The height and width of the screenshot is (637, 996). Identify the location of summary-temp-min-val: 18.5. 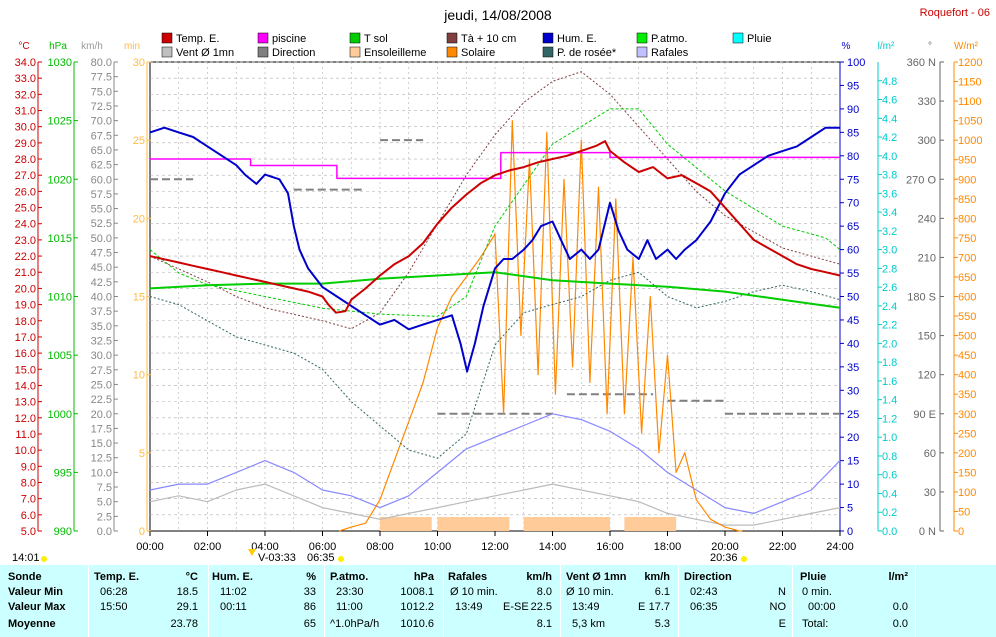
(187, 592).